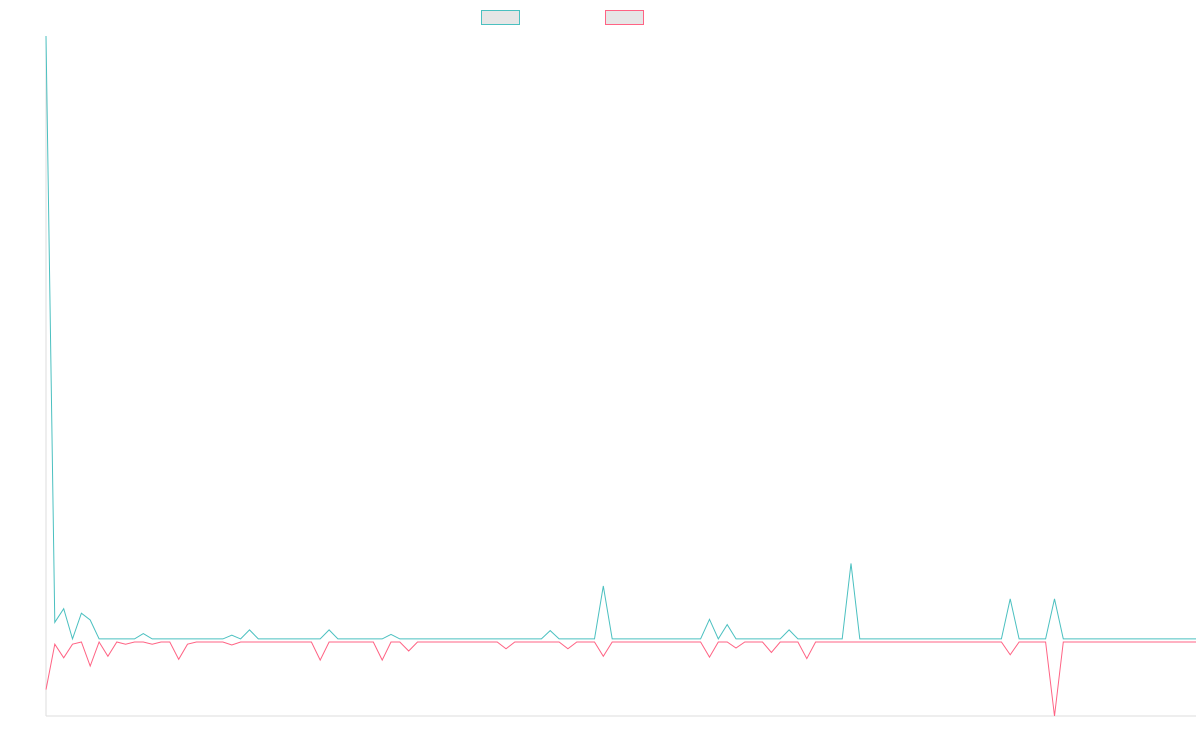 The width and height of the screenshot is (1200, 750). What do you see at coordinates (620, 678) in the screenshot?
I see `series-2-line` at bounding box center [620, 678].